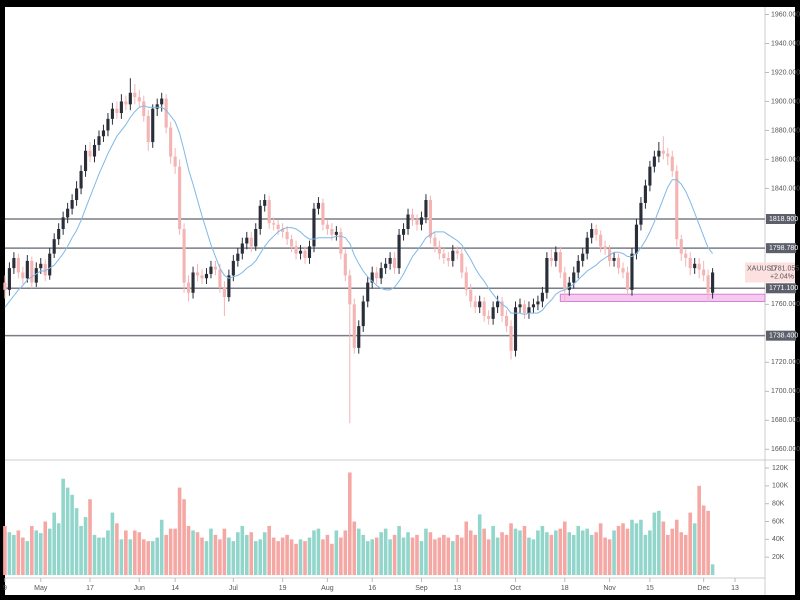  Describe the element at coordinates (782, 276) in the screenshot. I see `change-label: +2.04%` at that location.